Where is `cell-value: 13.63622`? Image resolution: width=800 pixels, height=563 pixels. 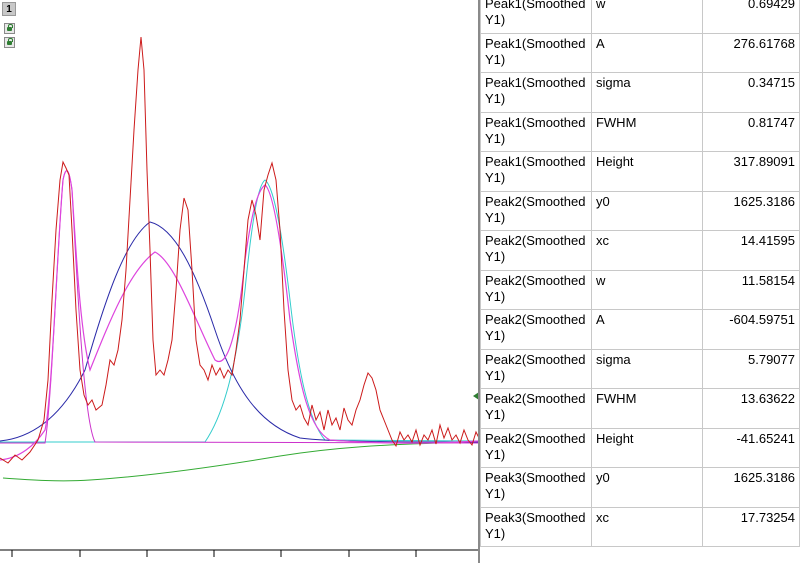 cell-value: 13.63622 is located at coordinates (751, 408).